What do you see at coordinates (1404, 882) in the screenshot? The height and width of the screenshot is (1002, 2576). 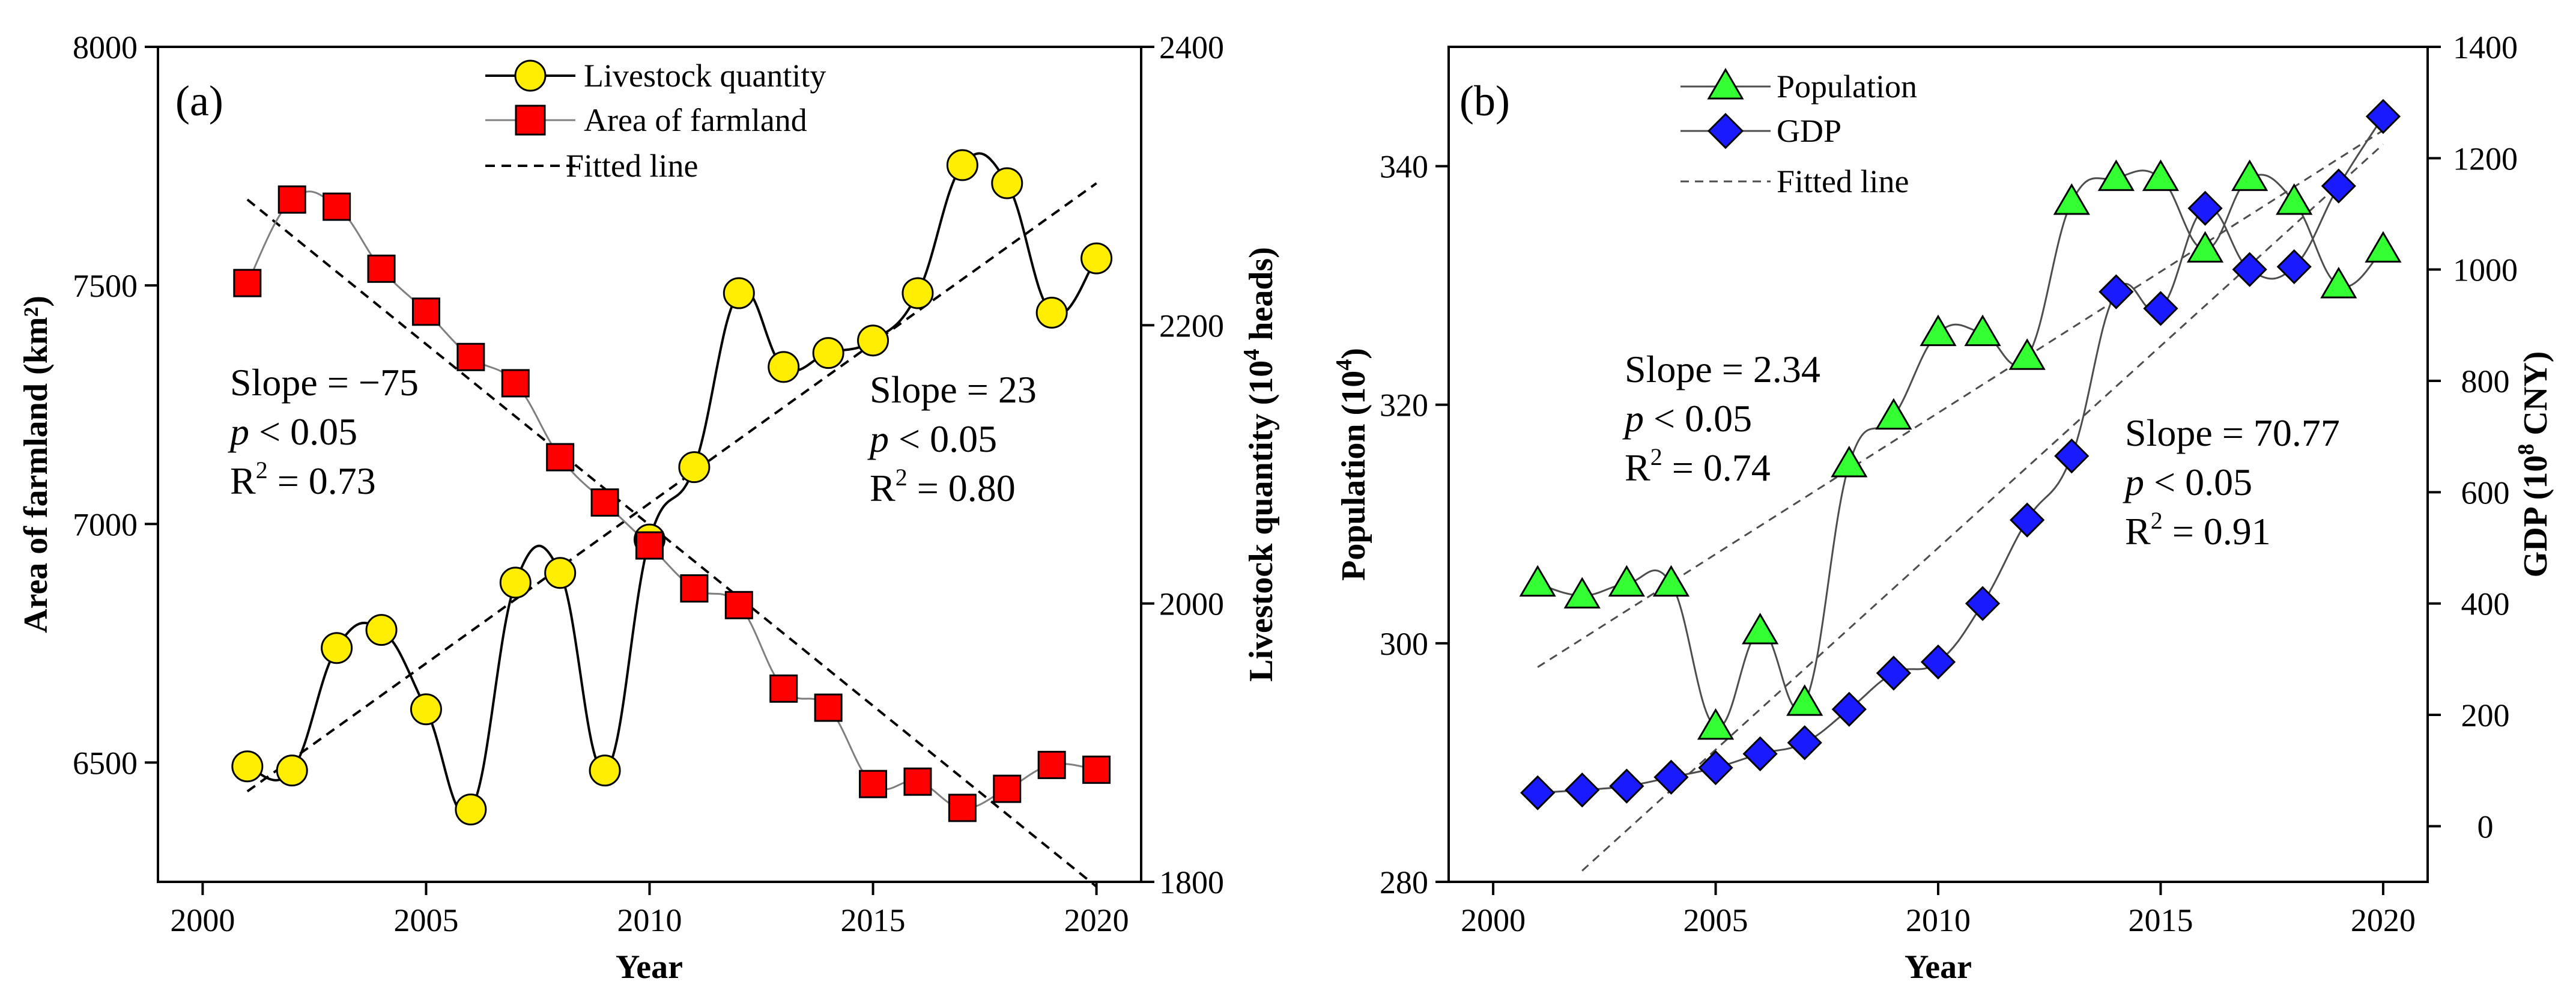 I see `y-left-tick-label: 280` at bounding box center [1404, 882].